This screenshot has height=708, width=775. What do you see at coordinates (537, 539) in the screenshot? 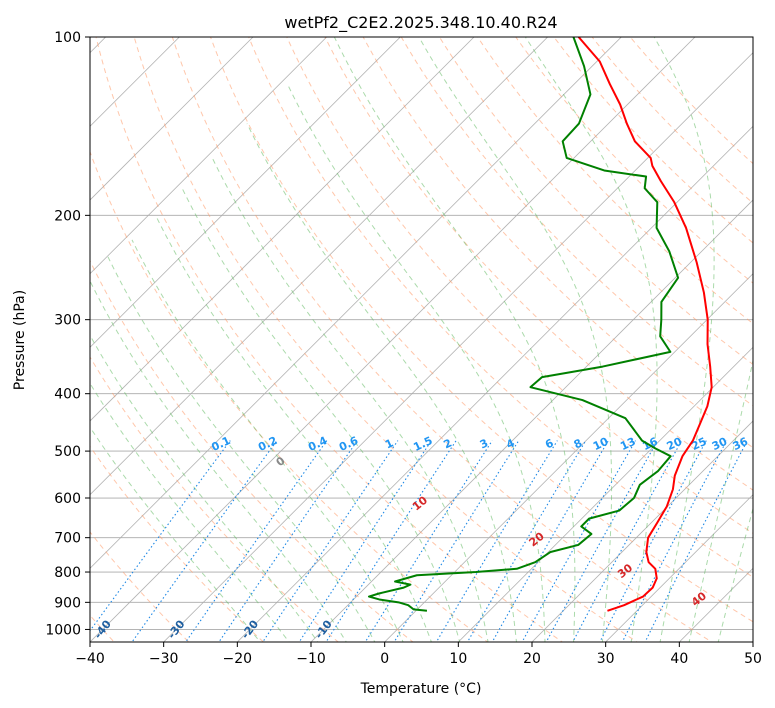
I see `moist-adiabat-label: 20` at bounding box center [537, 539].